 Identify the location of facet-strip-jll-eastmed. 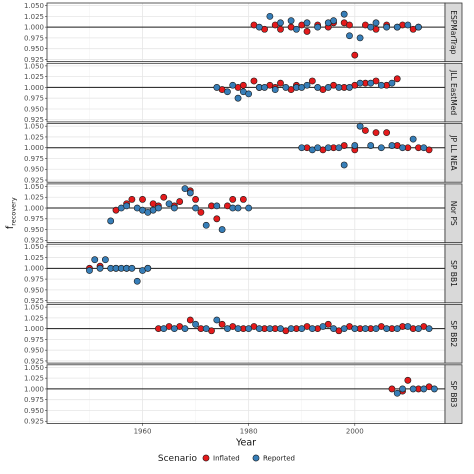
(453, 92).